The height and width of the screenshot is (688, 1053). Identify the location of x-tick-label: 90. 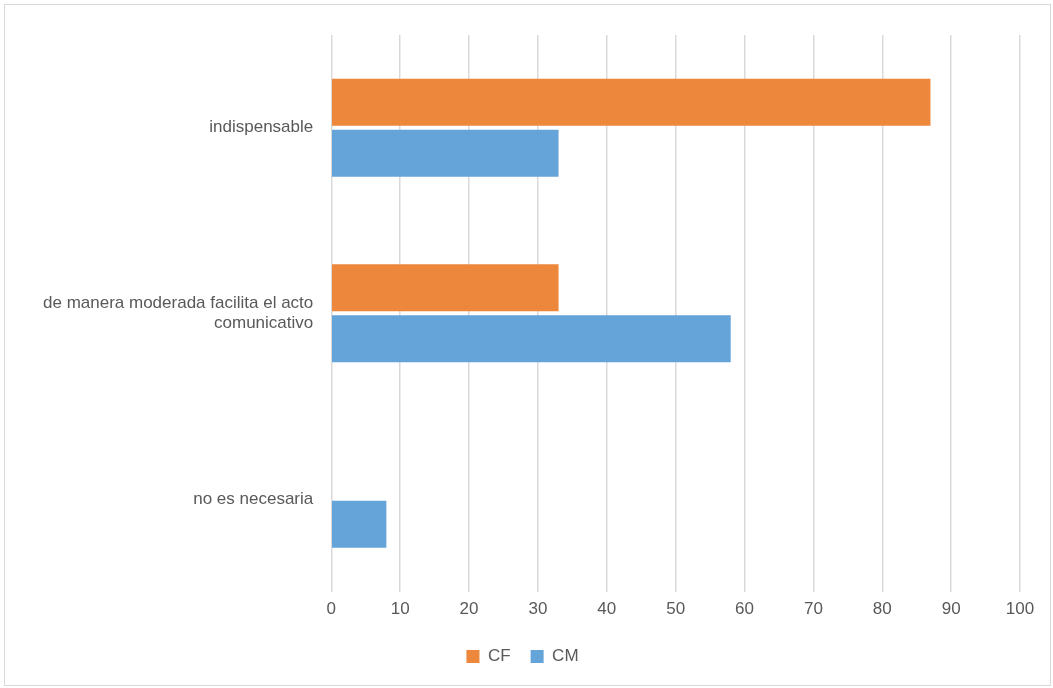
(951, 609).